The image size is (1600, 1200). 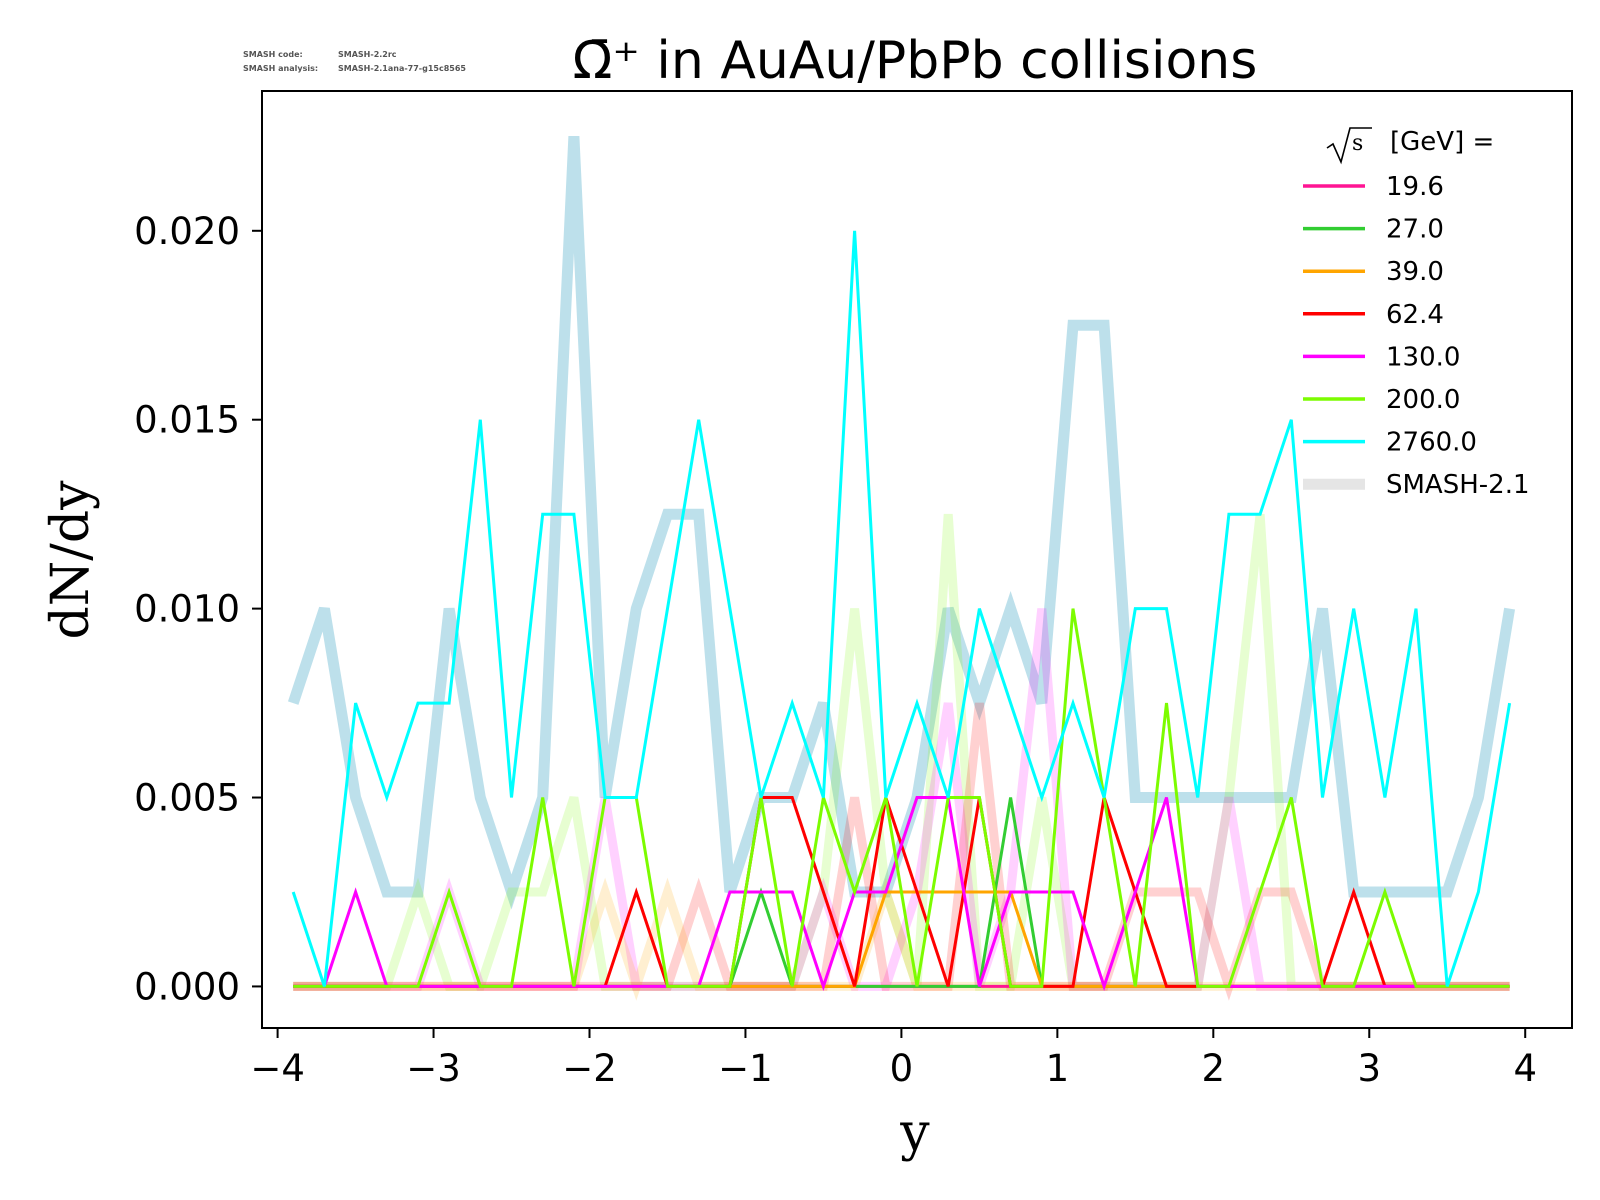 I want to click on x-axis-label: y, so click(x=914, y=1133).